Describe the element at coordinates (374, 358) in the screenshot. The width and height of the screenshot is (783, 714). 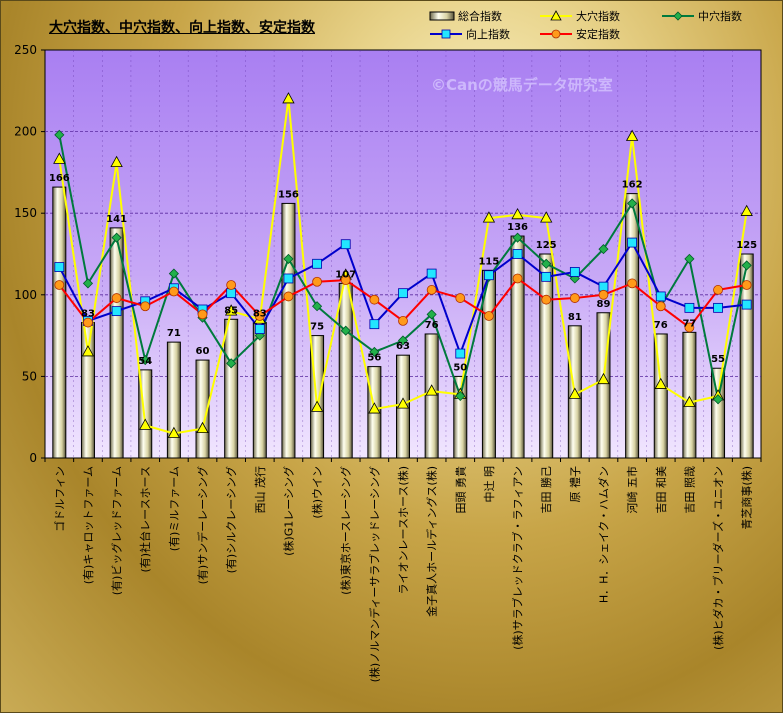
I see `bar-value-label: 56` at that location.